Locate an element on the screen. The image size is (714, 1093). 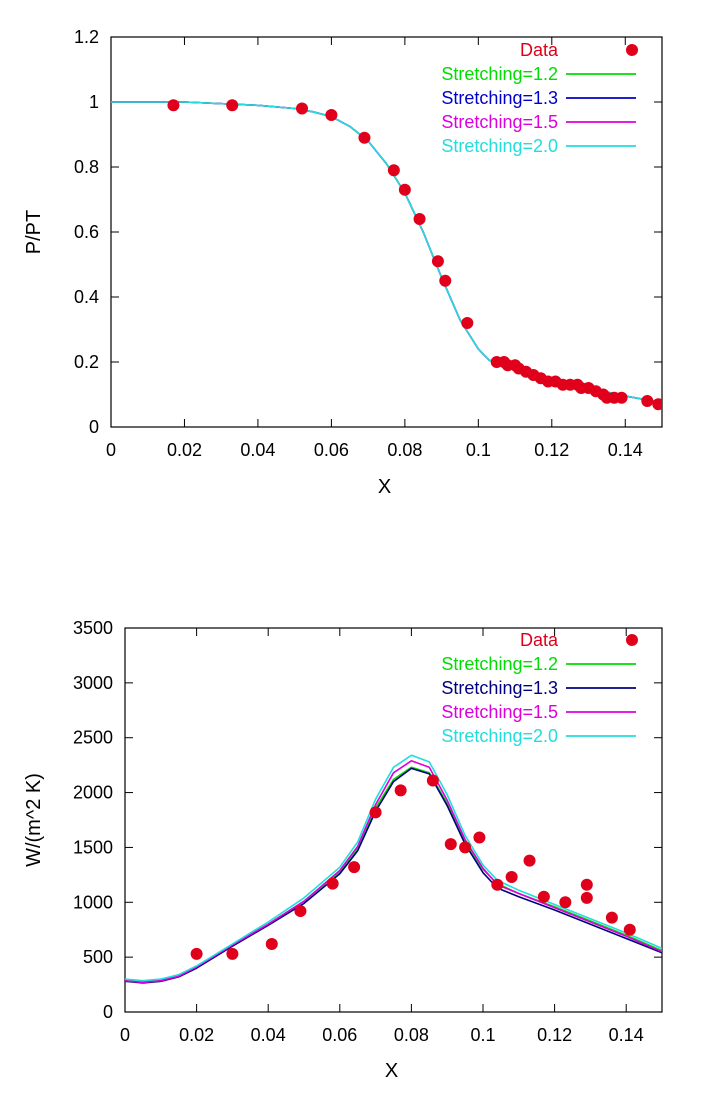
y-tick-label: 1 is located at coordinates (94, 102).